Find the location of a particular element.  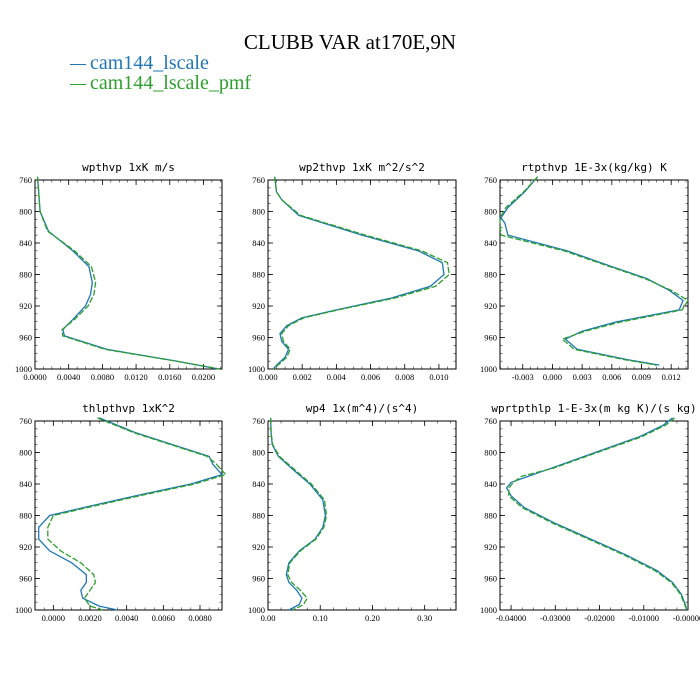

ytick-label-4-6: 1000 is located at coordinates (256, 610).